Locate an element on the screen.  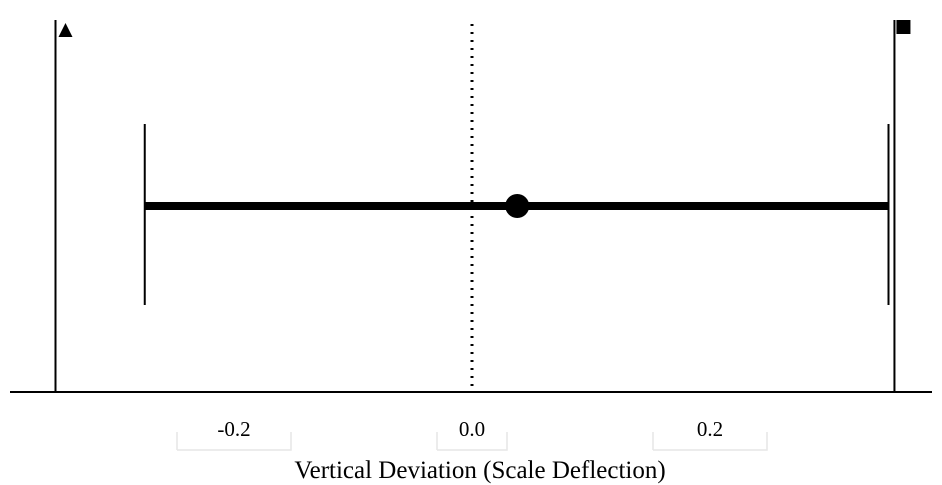
x-tick-label: 0.2 is located at coordinates (710, 429).